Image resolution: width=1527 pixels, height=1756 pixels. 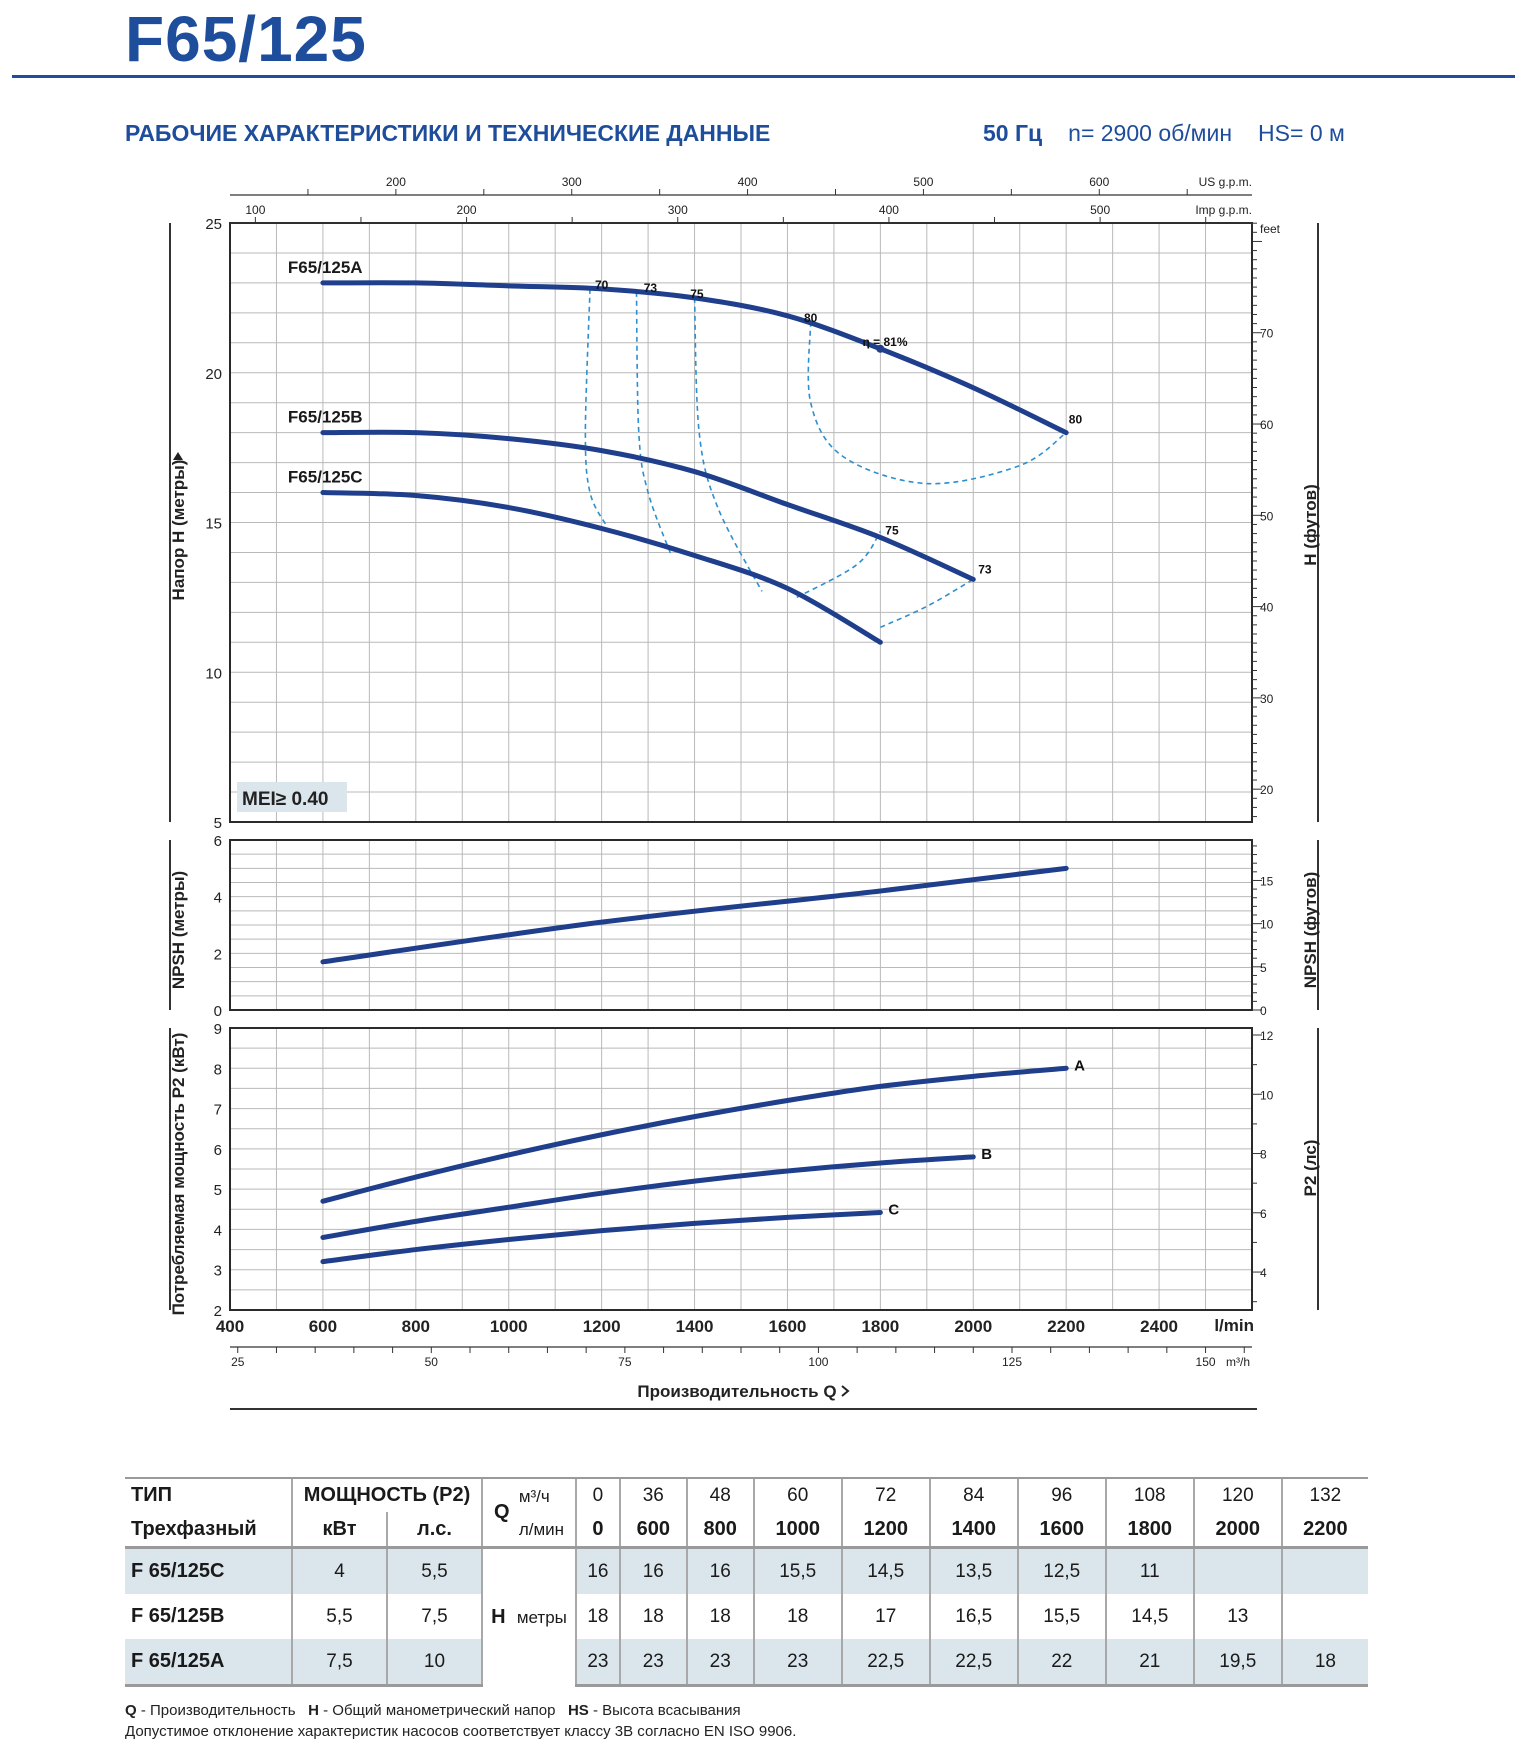 What do you see at coordinates (736, 1391) in the screenshot?
I see `x-axis-title: Производительность Q` at bounding box center [736, 1391].